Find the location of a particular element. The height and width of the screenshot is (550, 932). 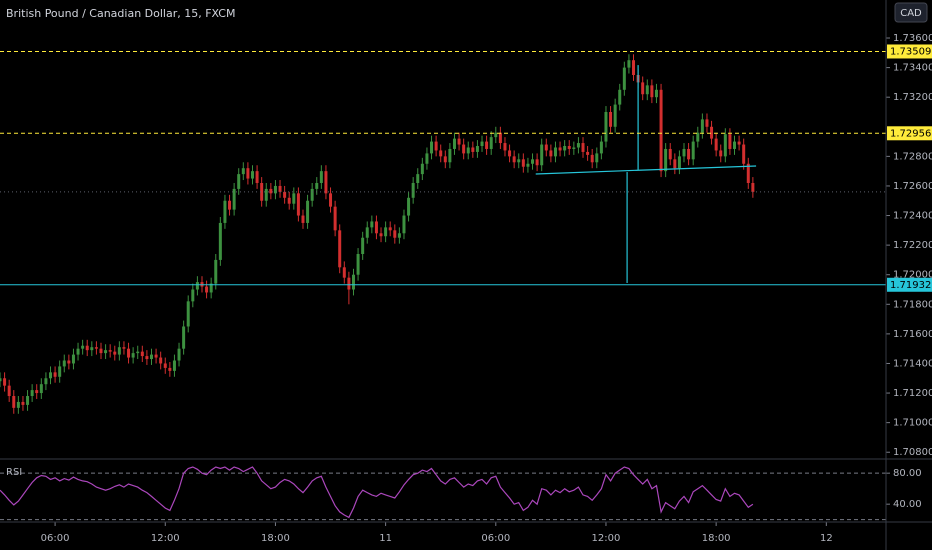

y-tick-label: 1.71800 is located at coordinates (912, 304).